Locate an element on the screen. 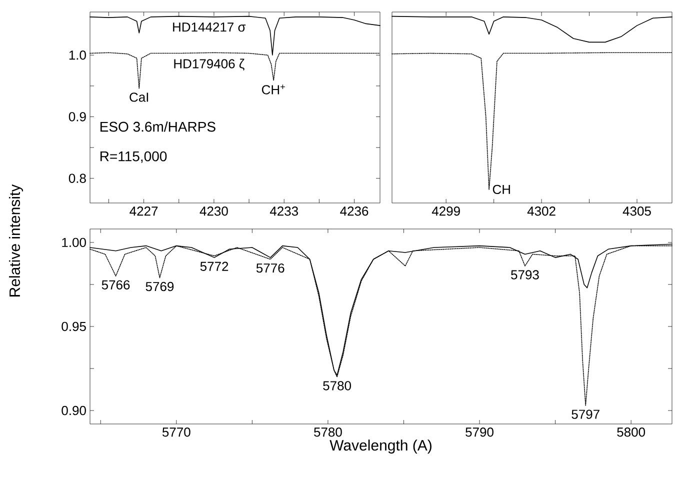  y-axis-title: Relative intensity is located at coordinates (16, 240).